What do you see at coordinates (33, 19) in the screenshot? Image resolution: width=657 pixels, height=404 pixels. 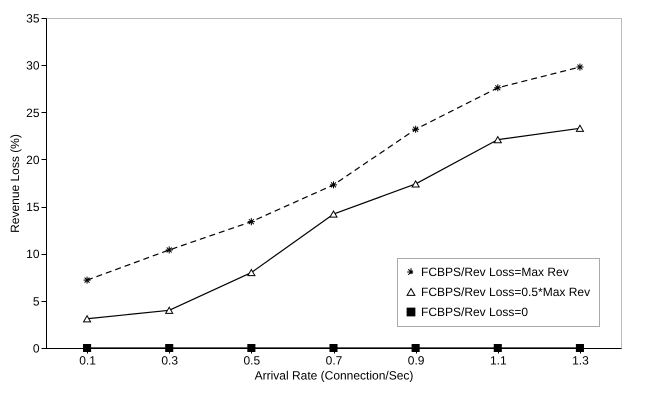 I see `y-tick-label: 35` at bounding box center [33, 19].